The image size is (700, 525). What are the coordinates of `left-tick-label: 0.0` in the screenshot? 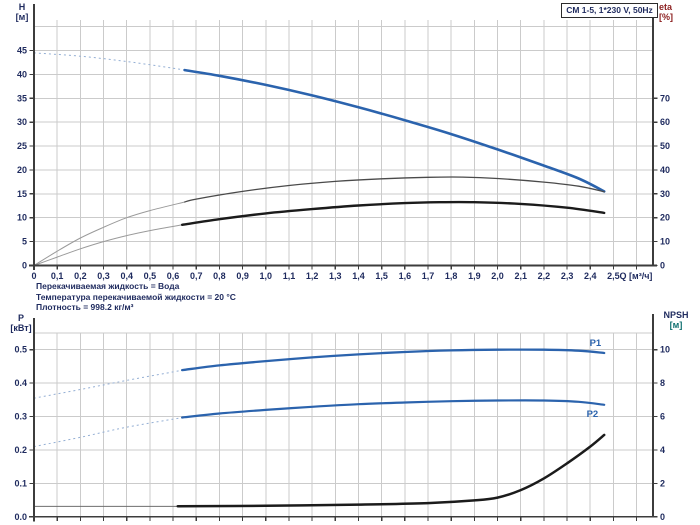 It's located at (20, 517).